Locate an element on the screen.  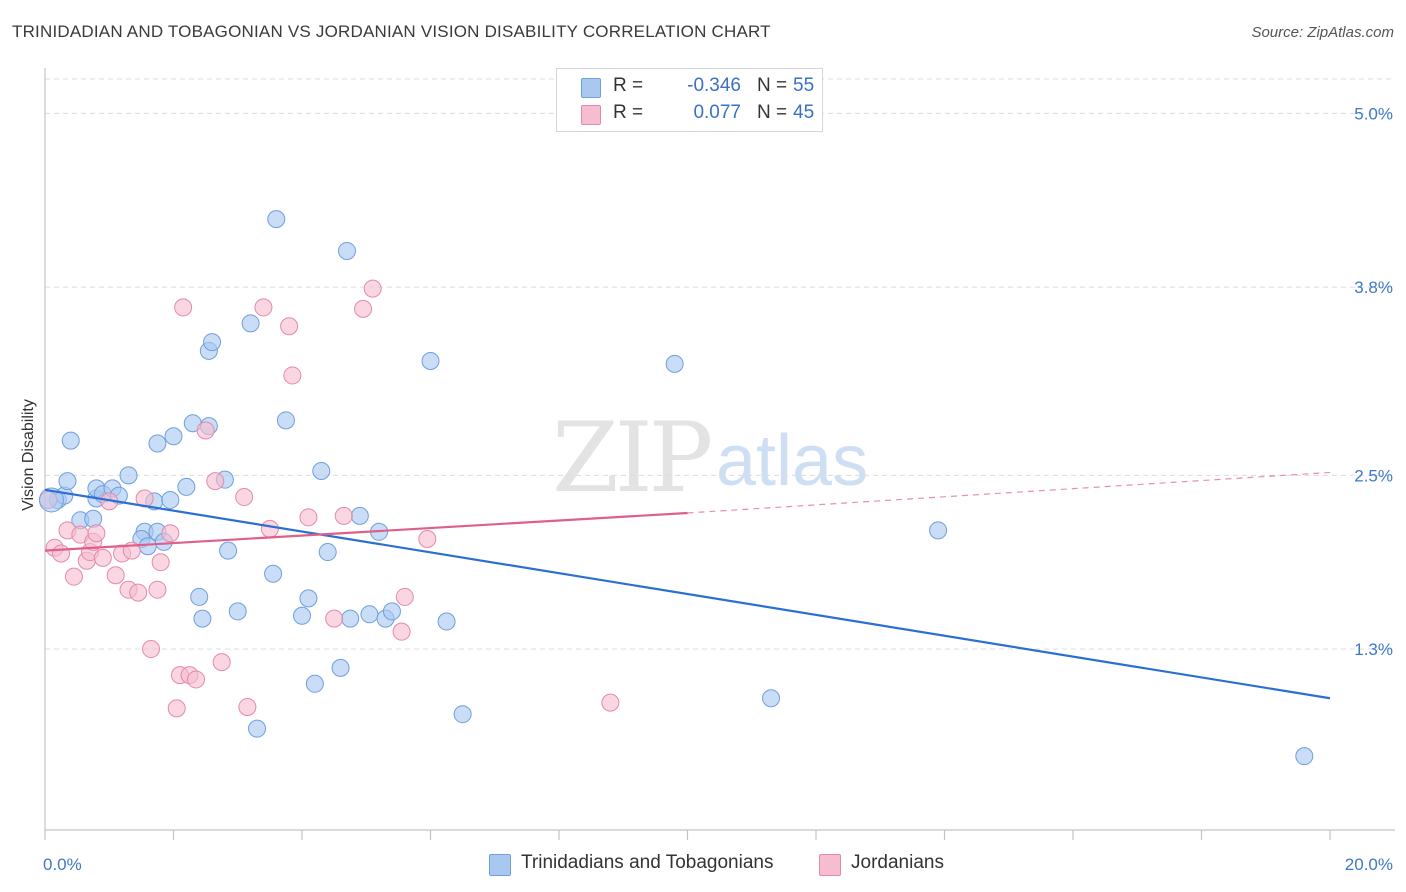
x-tick-label: 0.0% is located at coordinates (62, 864).